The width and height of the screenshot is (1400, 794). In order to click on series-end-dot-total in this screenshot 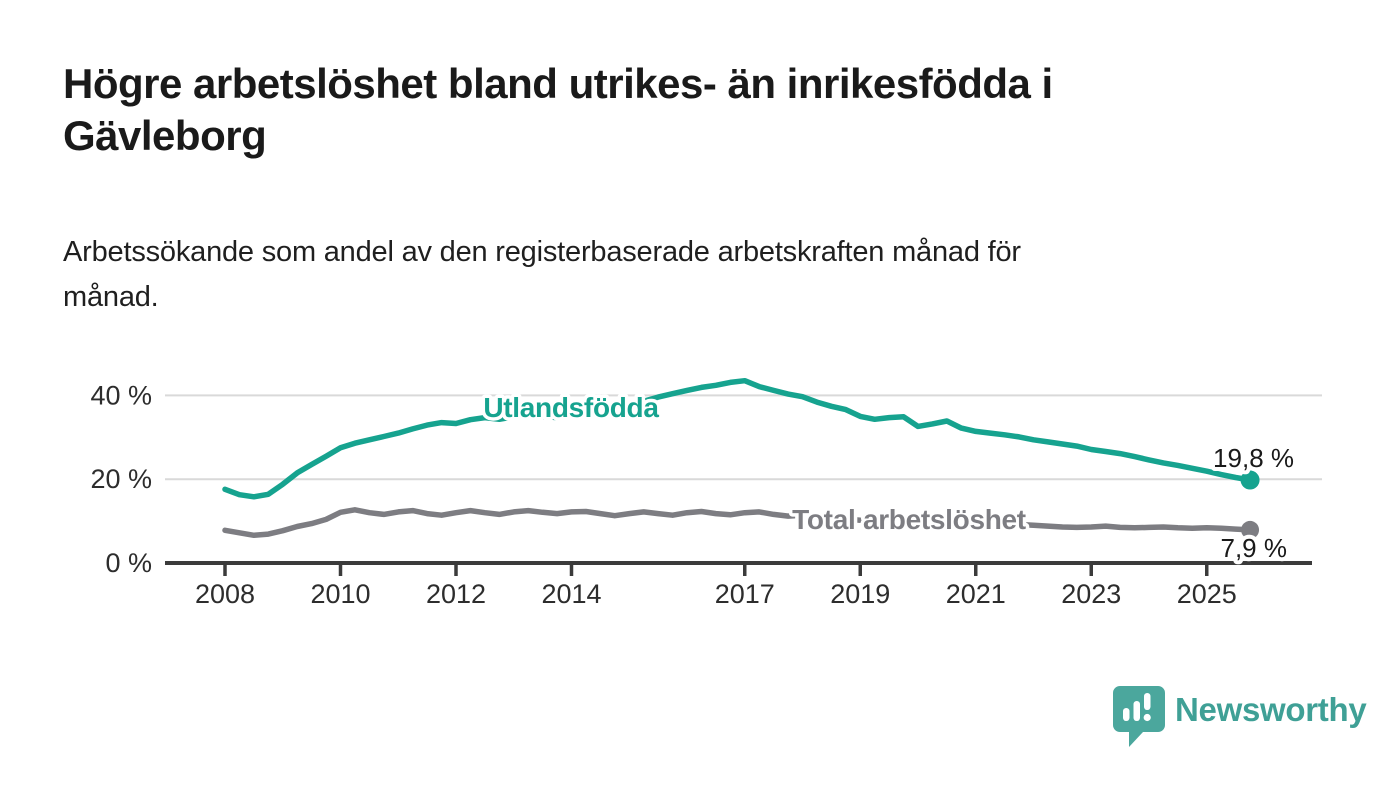, I will do `click(1250, 529)`.